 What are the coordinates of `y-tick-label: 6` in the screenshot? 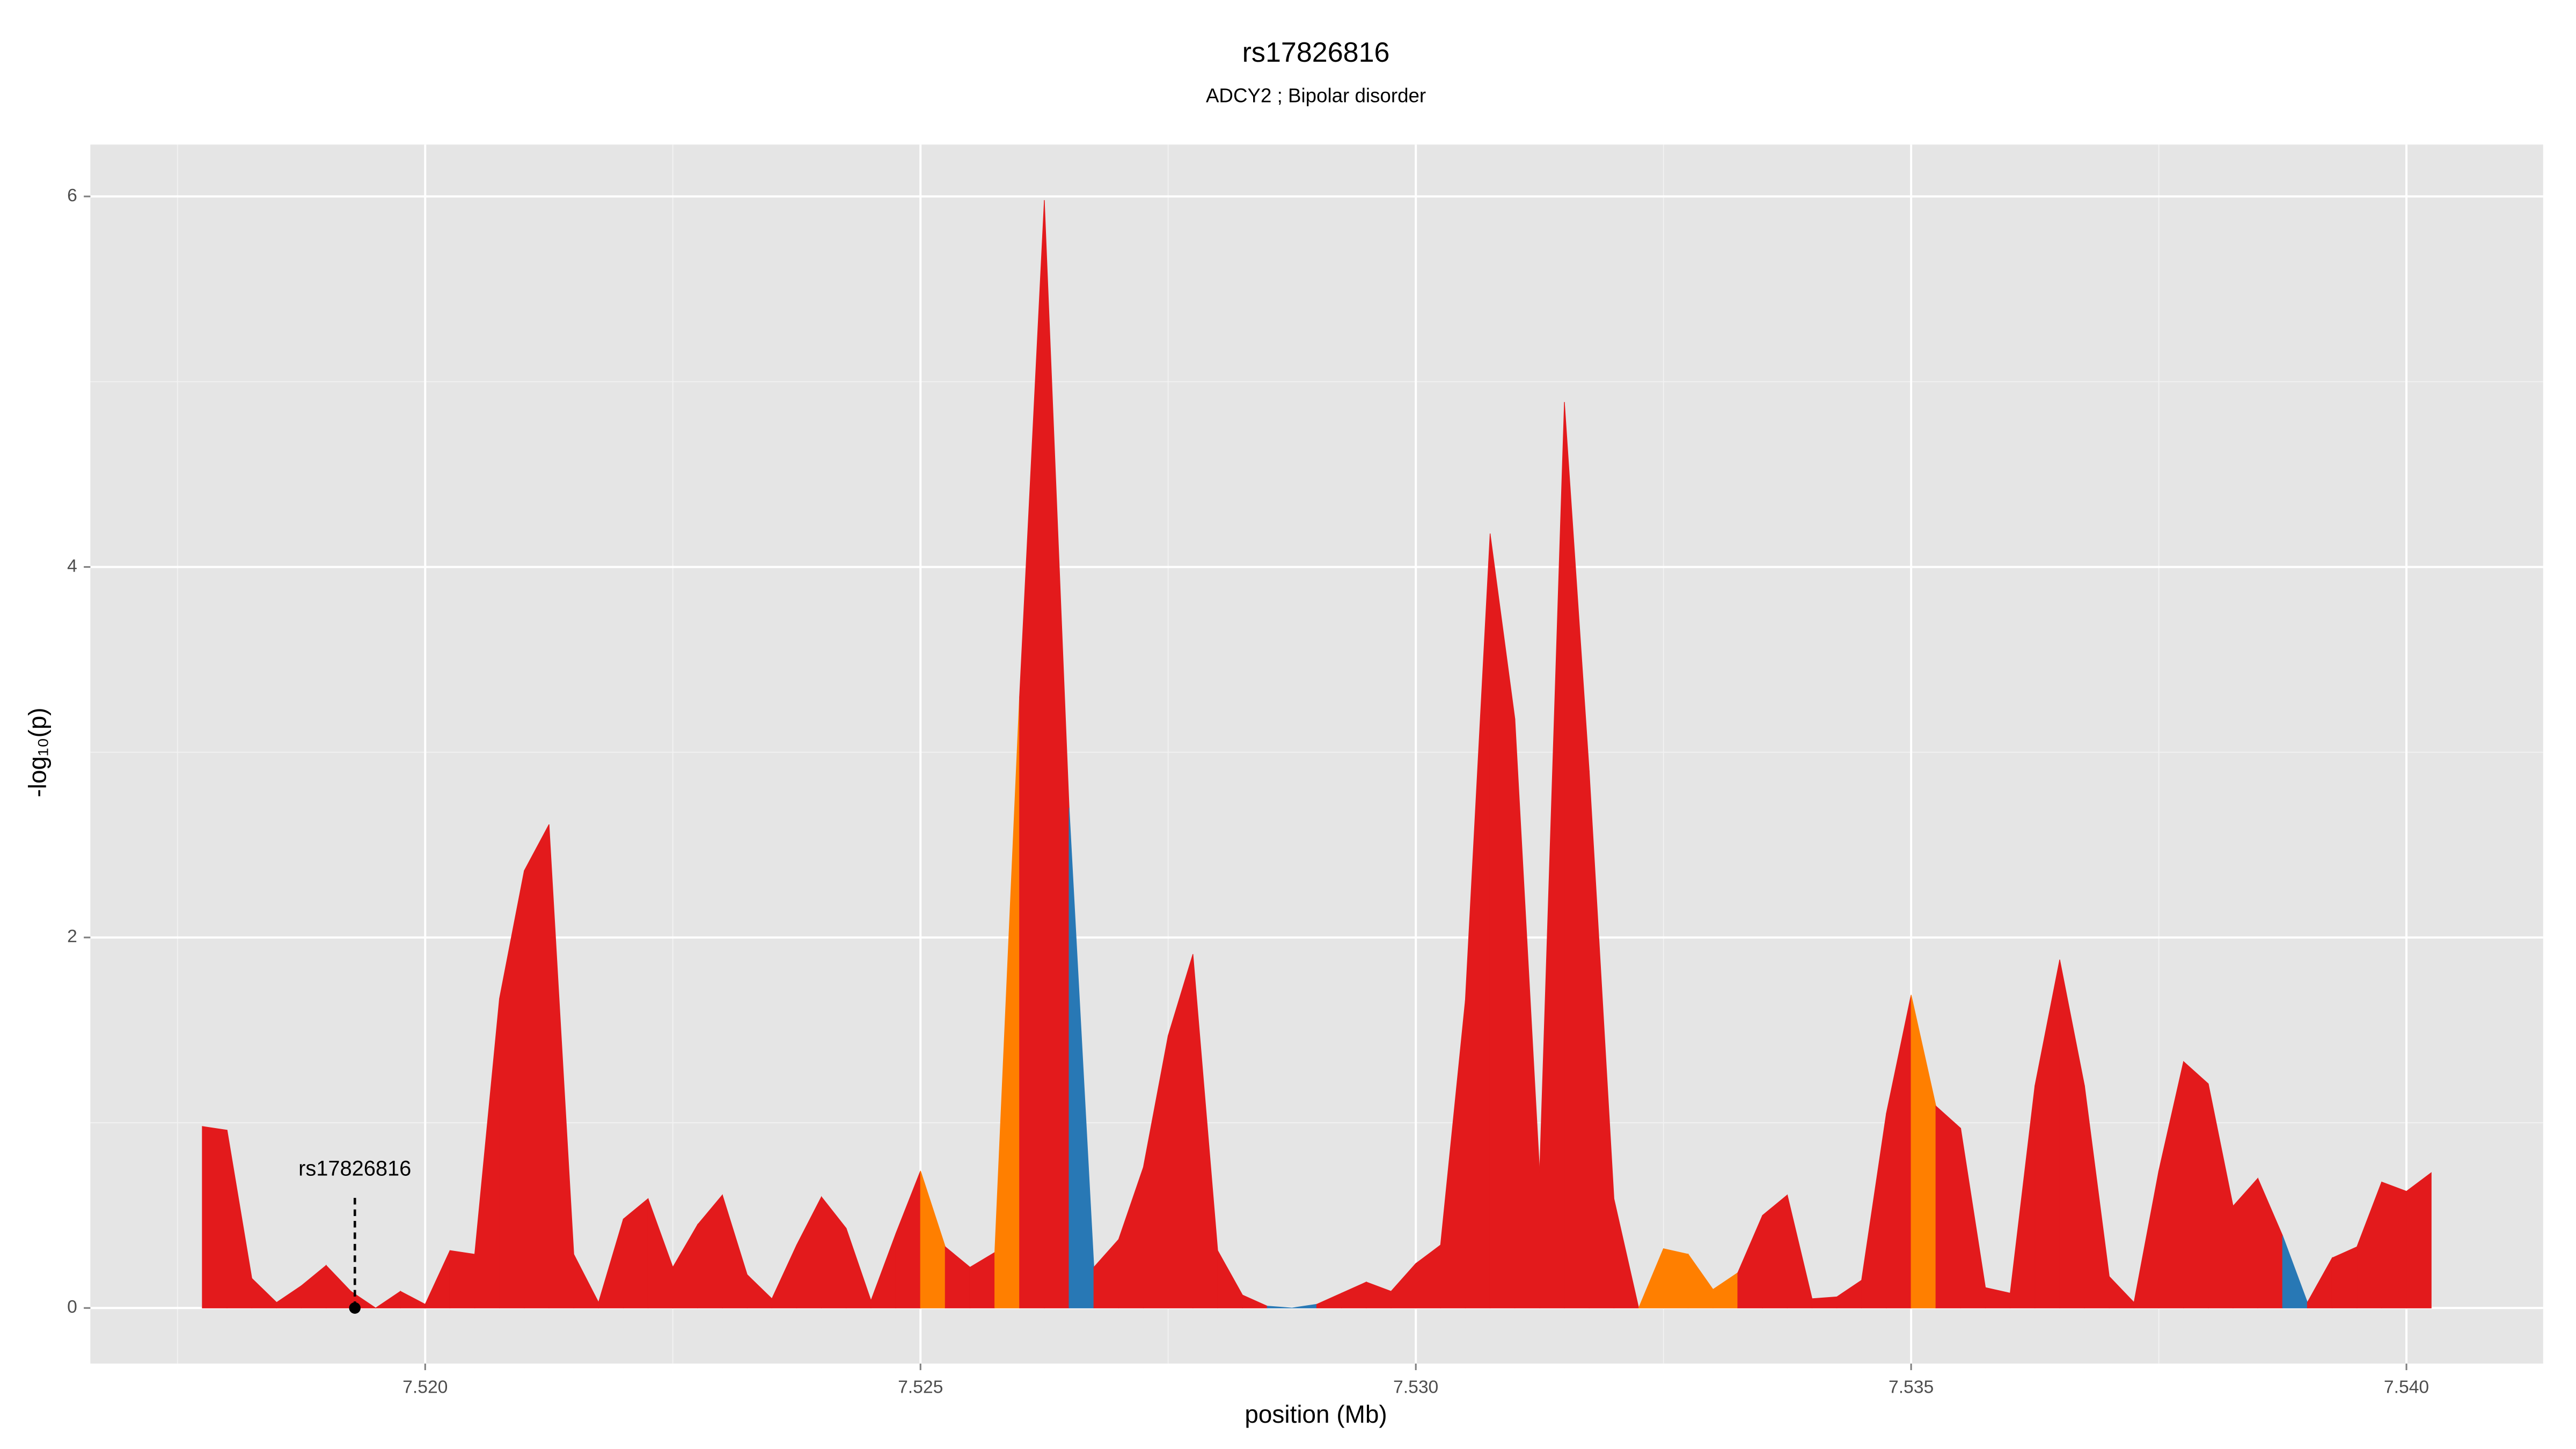 It's located at (72, 196).